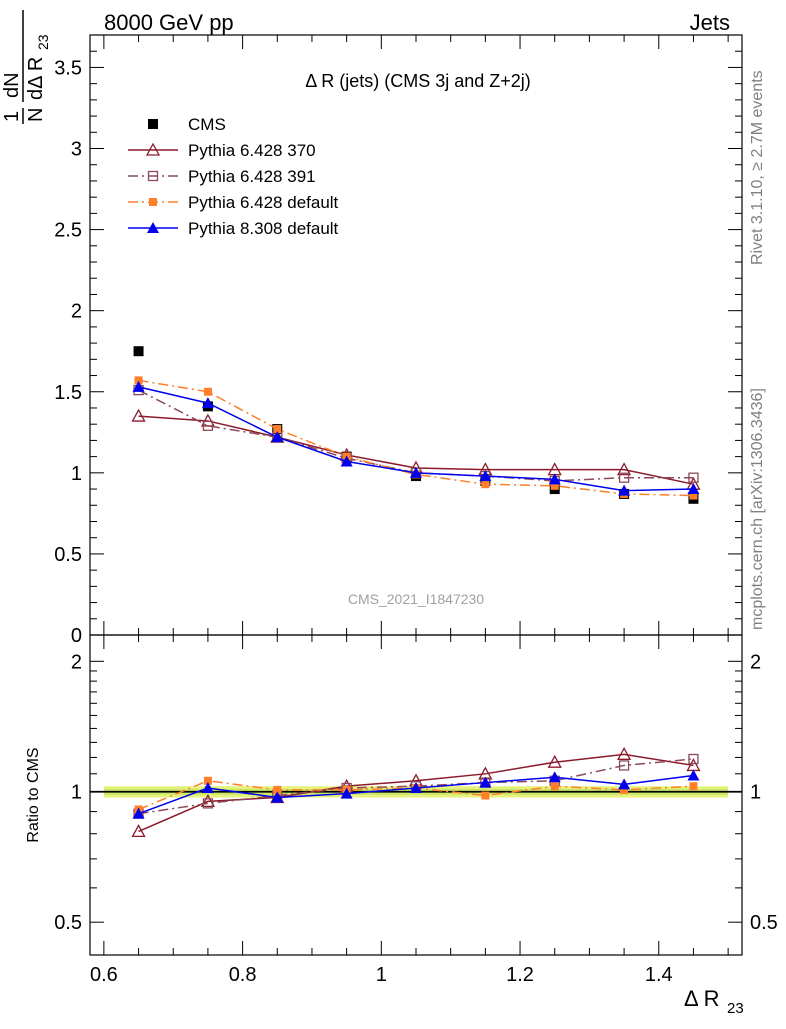 The height and width of the screenshot is (1029, 786). I want to click on x-tick-label: 1, so click(381, 975).